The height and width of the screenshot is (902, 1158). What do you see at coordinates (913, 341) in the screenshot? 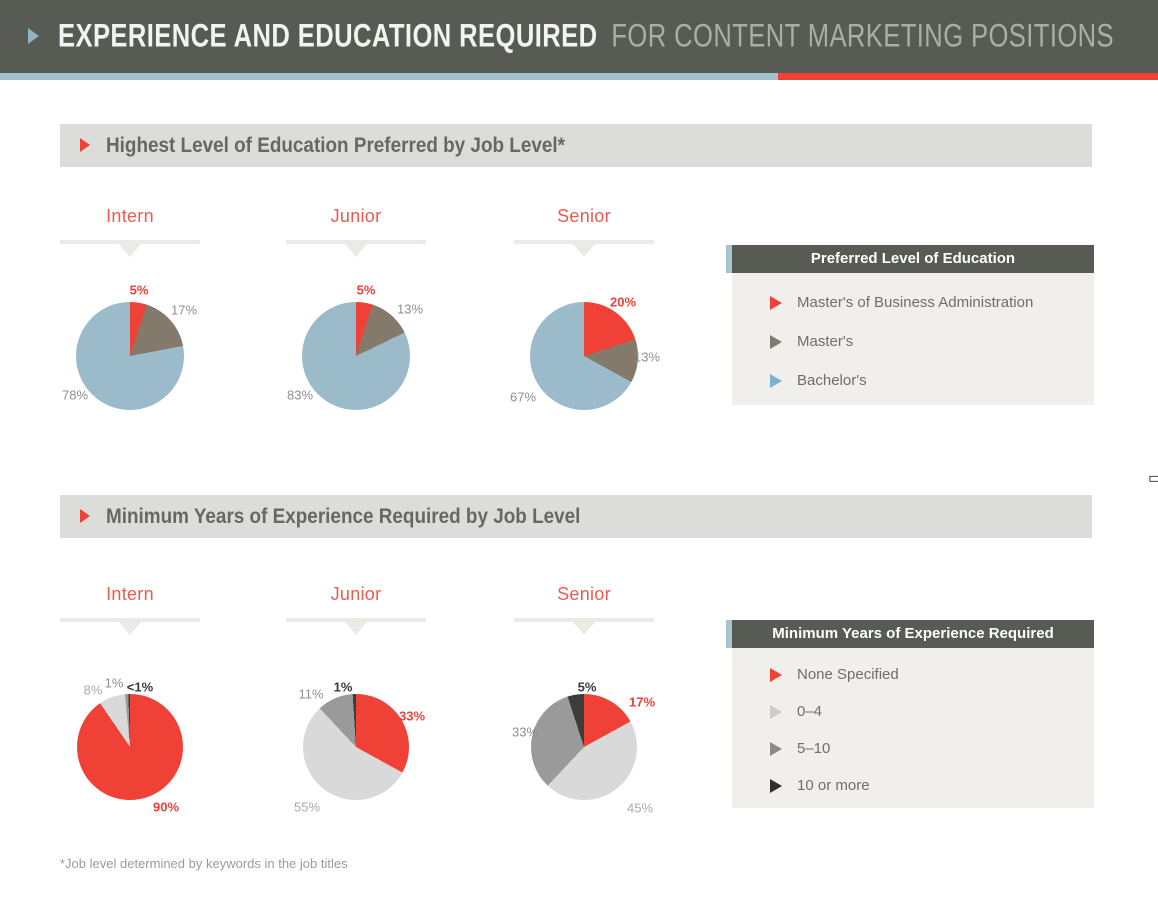
I see `legend-item: Master's` at bounding box center [913, 341].